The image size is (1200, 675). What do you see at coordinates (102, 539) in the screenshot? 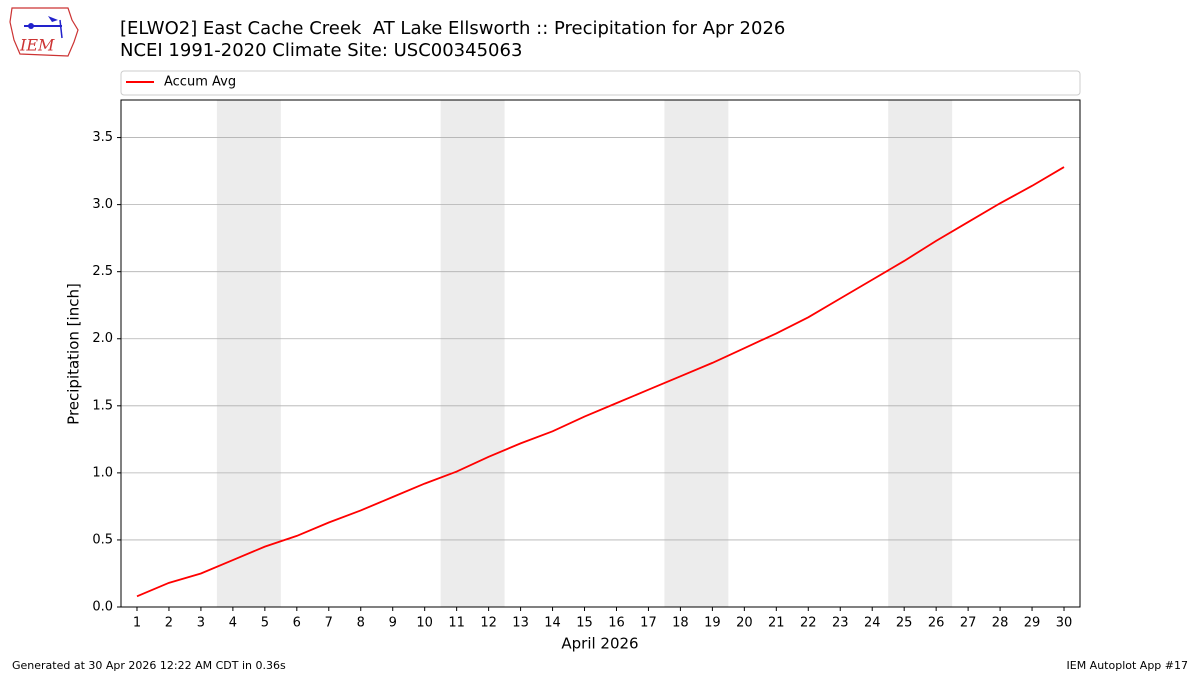
I see `y-tick-label: 0.5` at bounding box center [102, 539].